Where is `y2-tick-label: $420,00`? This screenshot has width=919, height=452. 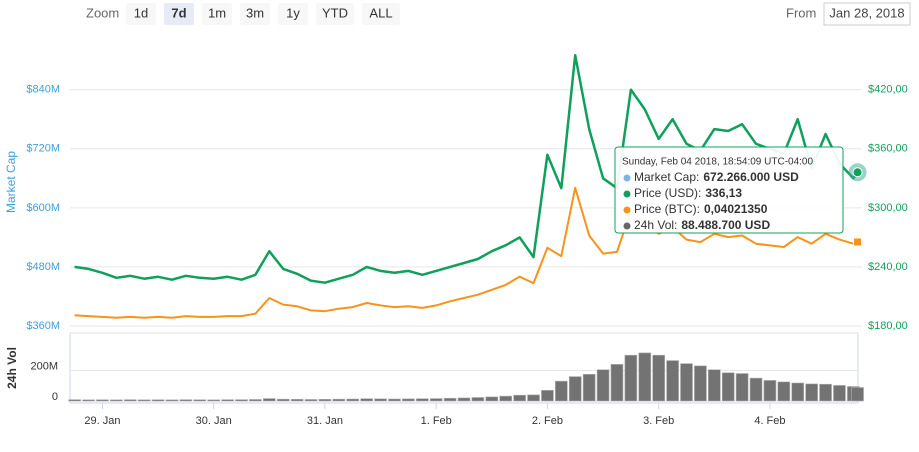
y2-tick-label: $420,00 is located at coordinates (888, 90).